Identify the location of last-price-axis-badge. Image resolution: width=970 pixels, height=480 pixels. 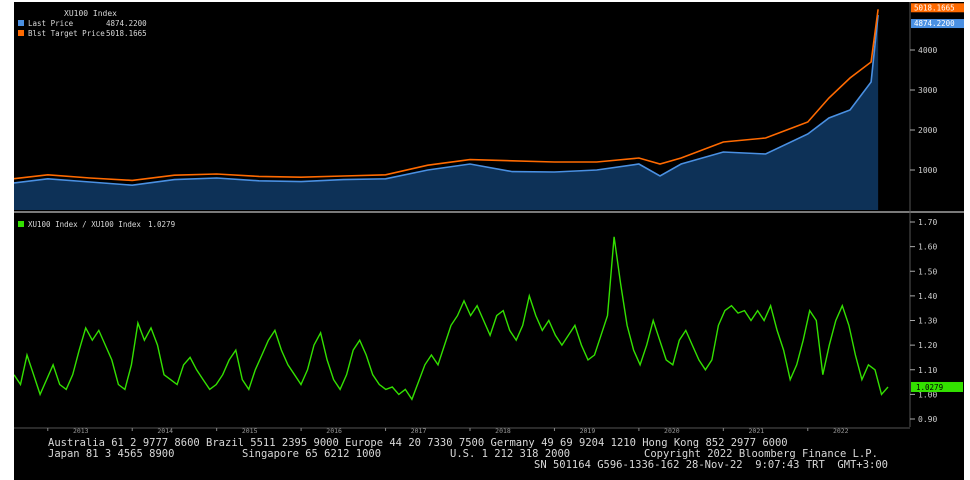
(937, 24).